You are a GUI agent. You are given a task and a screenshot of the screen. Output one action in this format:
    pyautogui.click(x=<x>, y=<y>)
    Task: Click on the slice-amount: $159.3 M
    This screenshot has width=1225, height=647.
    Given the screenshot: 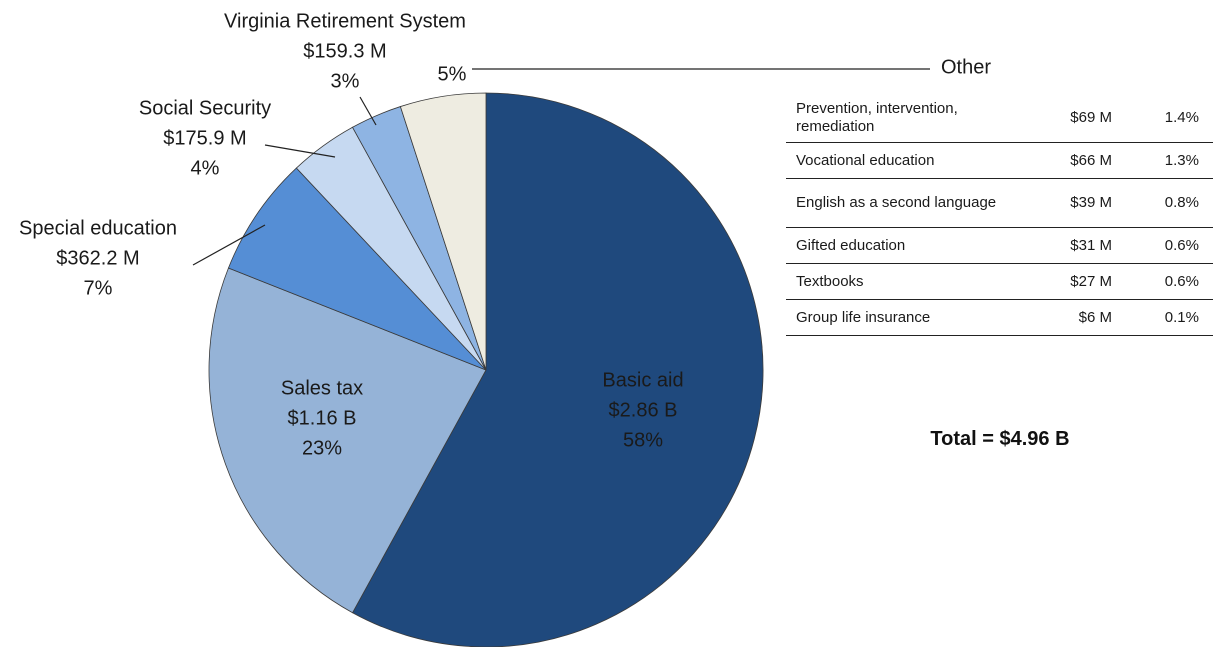 What is the action you would take?
    pyautogui.click(x=344, y=51)
    